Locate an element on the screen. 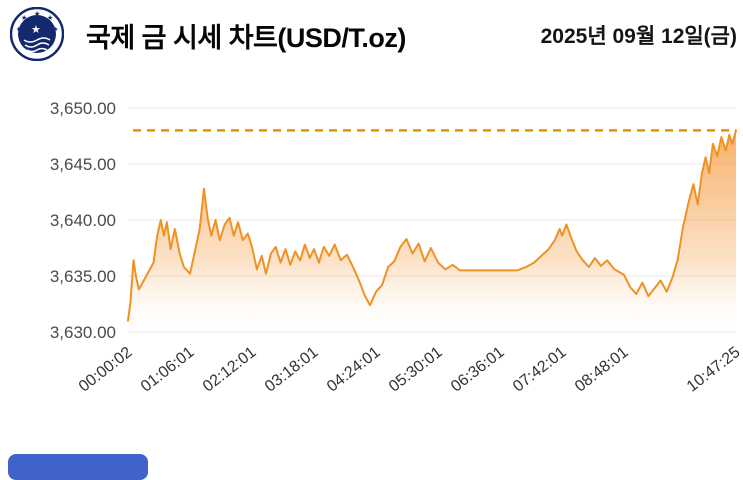 This screenshot has width=743, height=480. svg-text: 3,650.00 is located at coordinates (83, 108).